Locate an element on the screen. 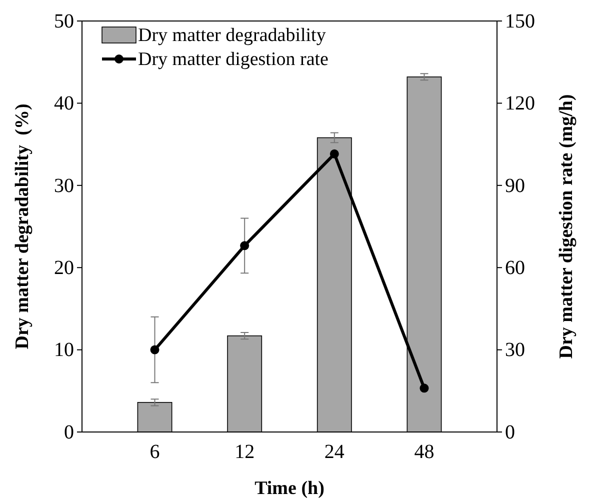 The height and width of the screenshot is (500, 589). y2-tick-label: 0 is located at coordinates (510, 432).